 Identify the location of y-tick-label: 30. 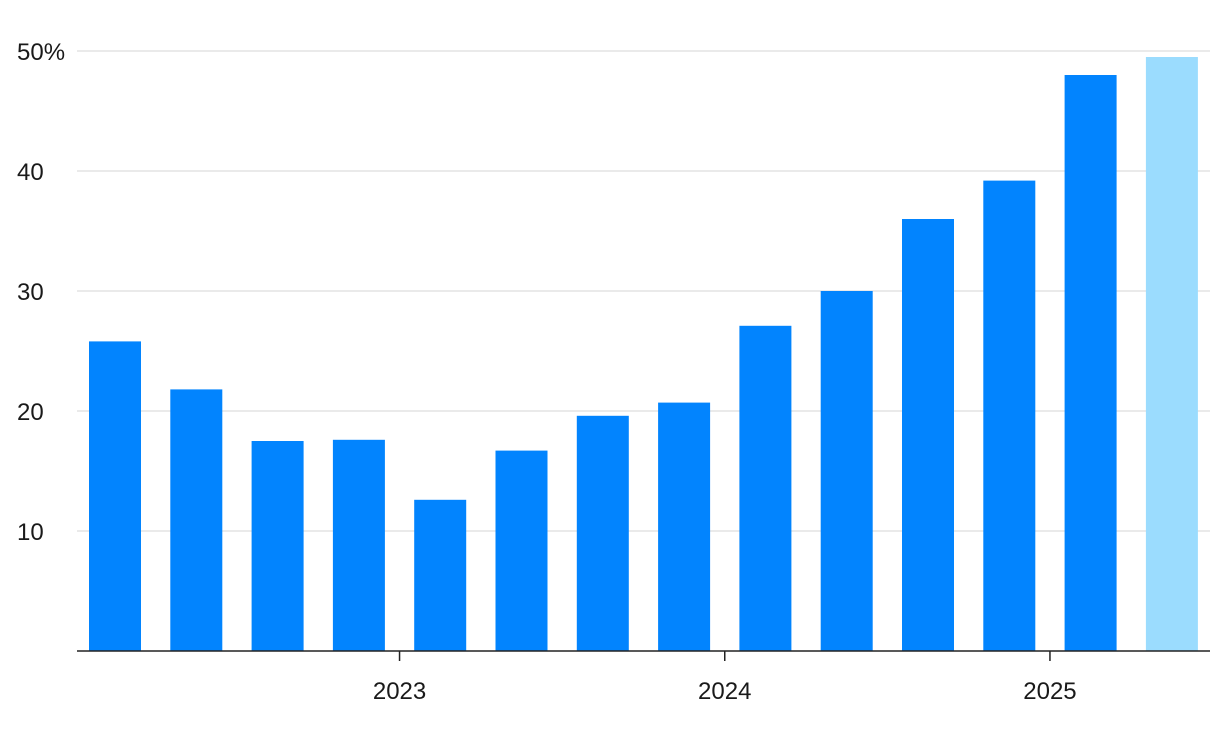
(30, 292).